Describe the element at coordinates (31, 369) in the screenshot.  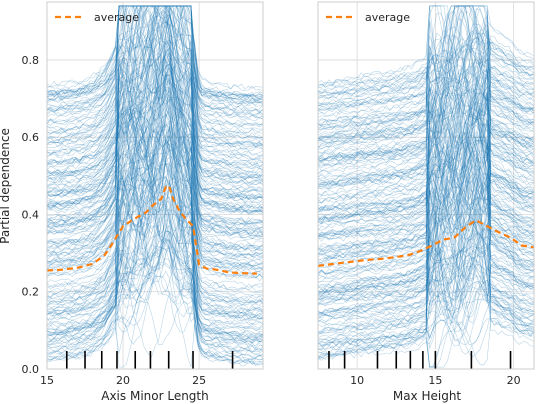
I see `y-tick-label: 0.0` at that location.